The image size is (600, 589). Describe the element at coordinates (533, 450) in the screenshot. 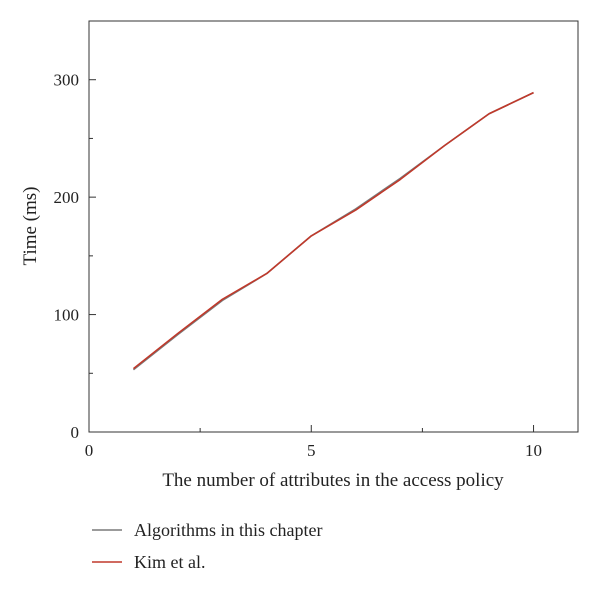

I see `x-tick-label: 10` at that location.